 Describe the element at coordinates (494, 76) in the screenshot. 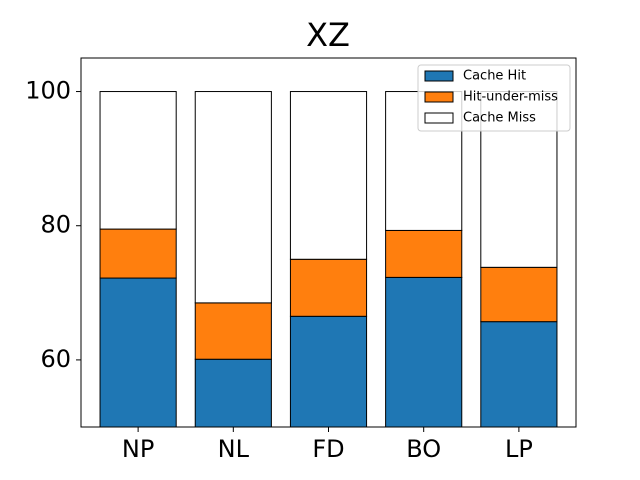

I see `legend-label: Cache Hit` at that location.